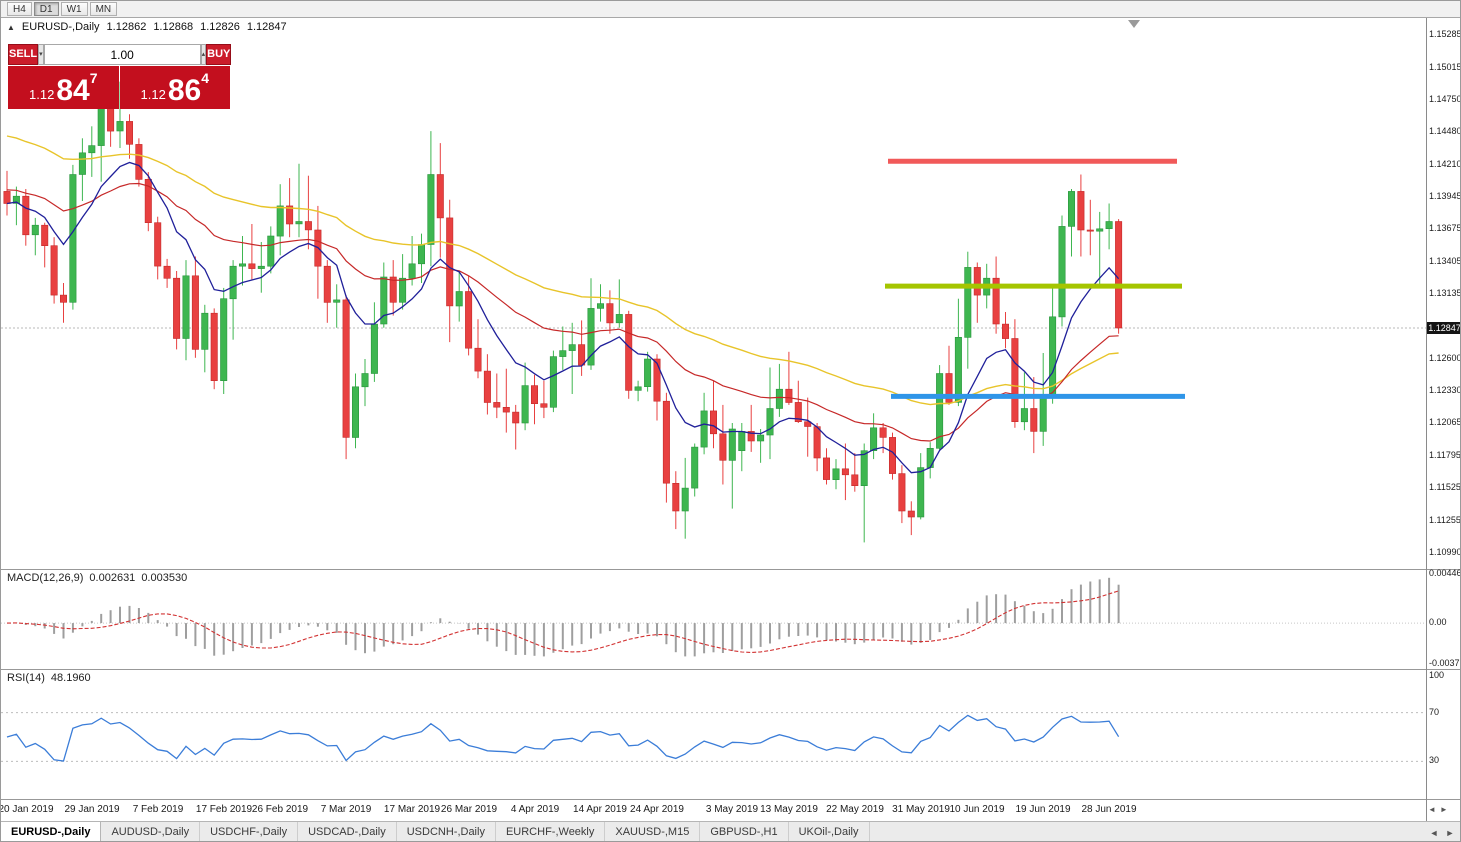 The height and width of the screenshot is (842, 1461). Describe the element at coordinates (1445, 390) in the screenshot. I see `price-axis-label: 1.12330` at that location.